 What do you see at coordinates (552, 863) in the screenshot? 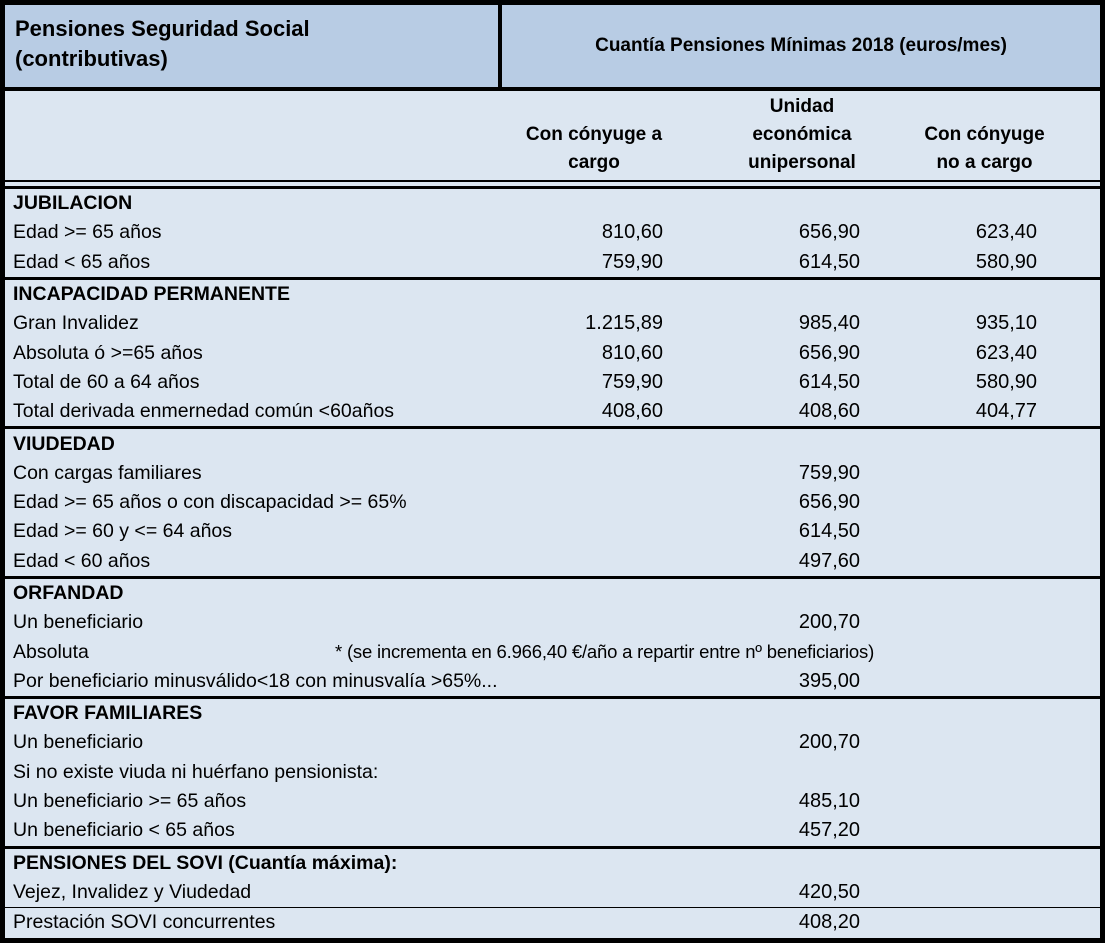
I see `section-header-row: PENSIONES DEL SOVI (Cuantía máxima):` at bounding box center [552, 863].